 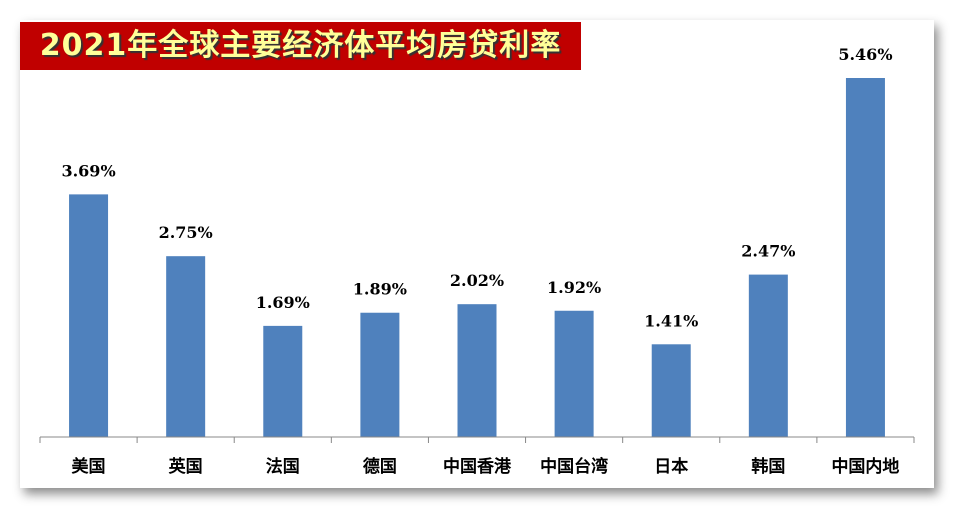 I want to click on category-label: 德国, so click(x=380, y=466).